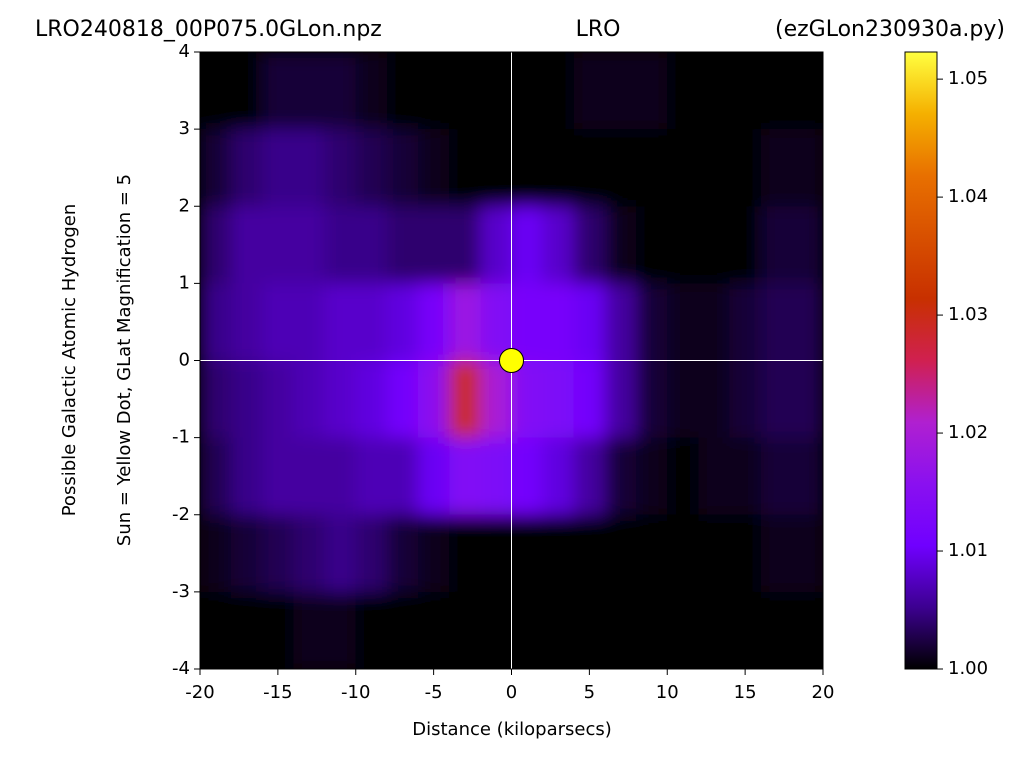 This screenshot has height=759, width=1024. What do you see at coordinates (667, 692) in the screenshot?
I see `x-tick-label: 10` at bounding box center [667, 692].